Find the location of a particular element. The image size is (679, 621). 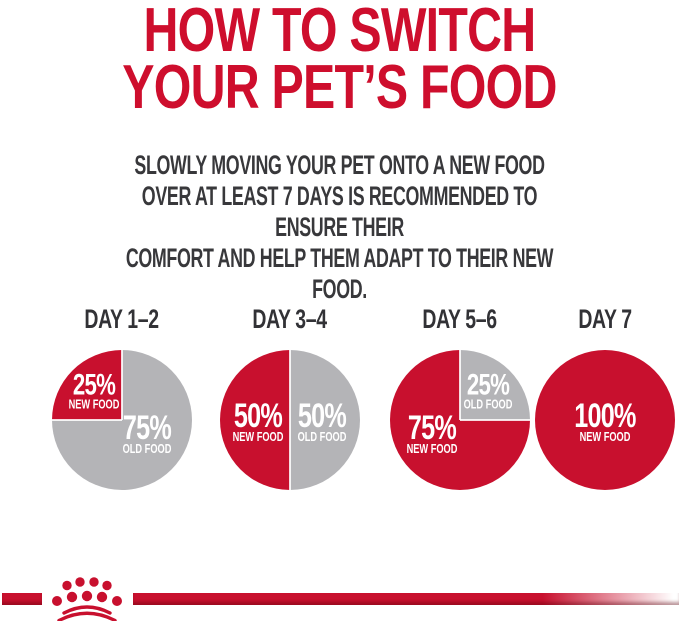

day-5-6-label: DAY 5–6 is located at coordinates (460, 319).